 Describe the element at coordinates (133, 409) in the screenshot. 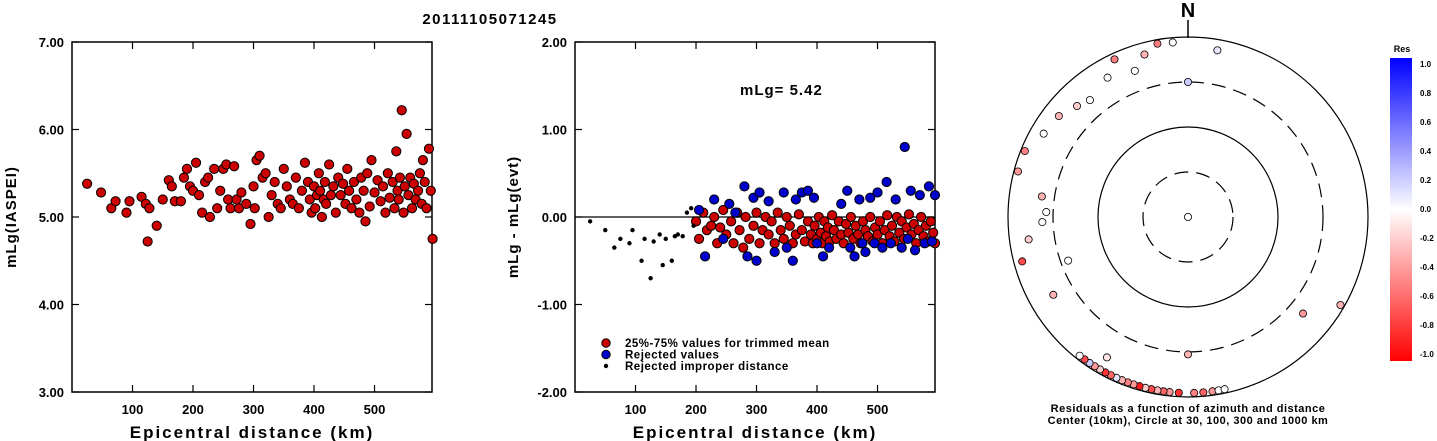

I see `x-tick-label: 100` at that location.